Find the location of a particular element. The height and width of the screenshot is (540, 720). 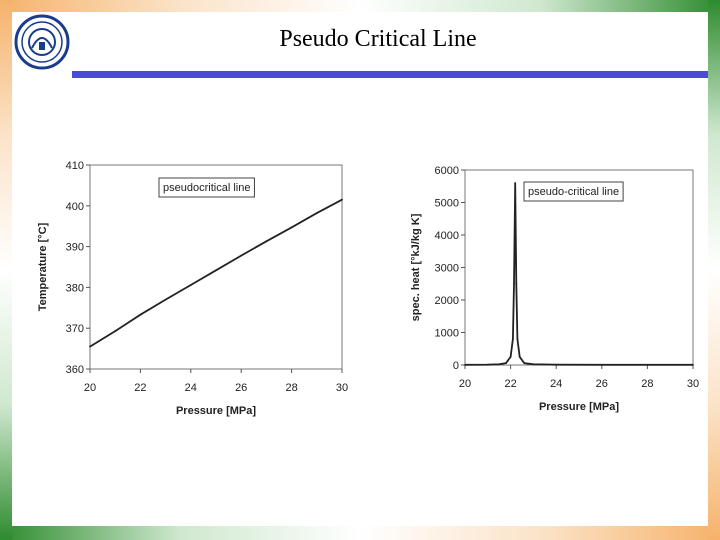

y-tick-label: 4000 is located at coordinates (447, 236).